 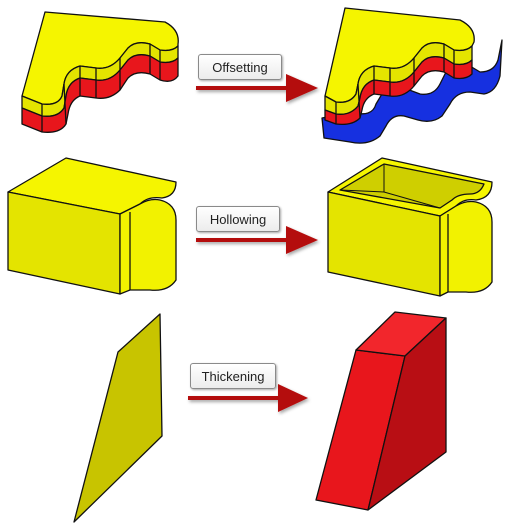 I want to click on offset-result-solid, so click(x=412, y=75).